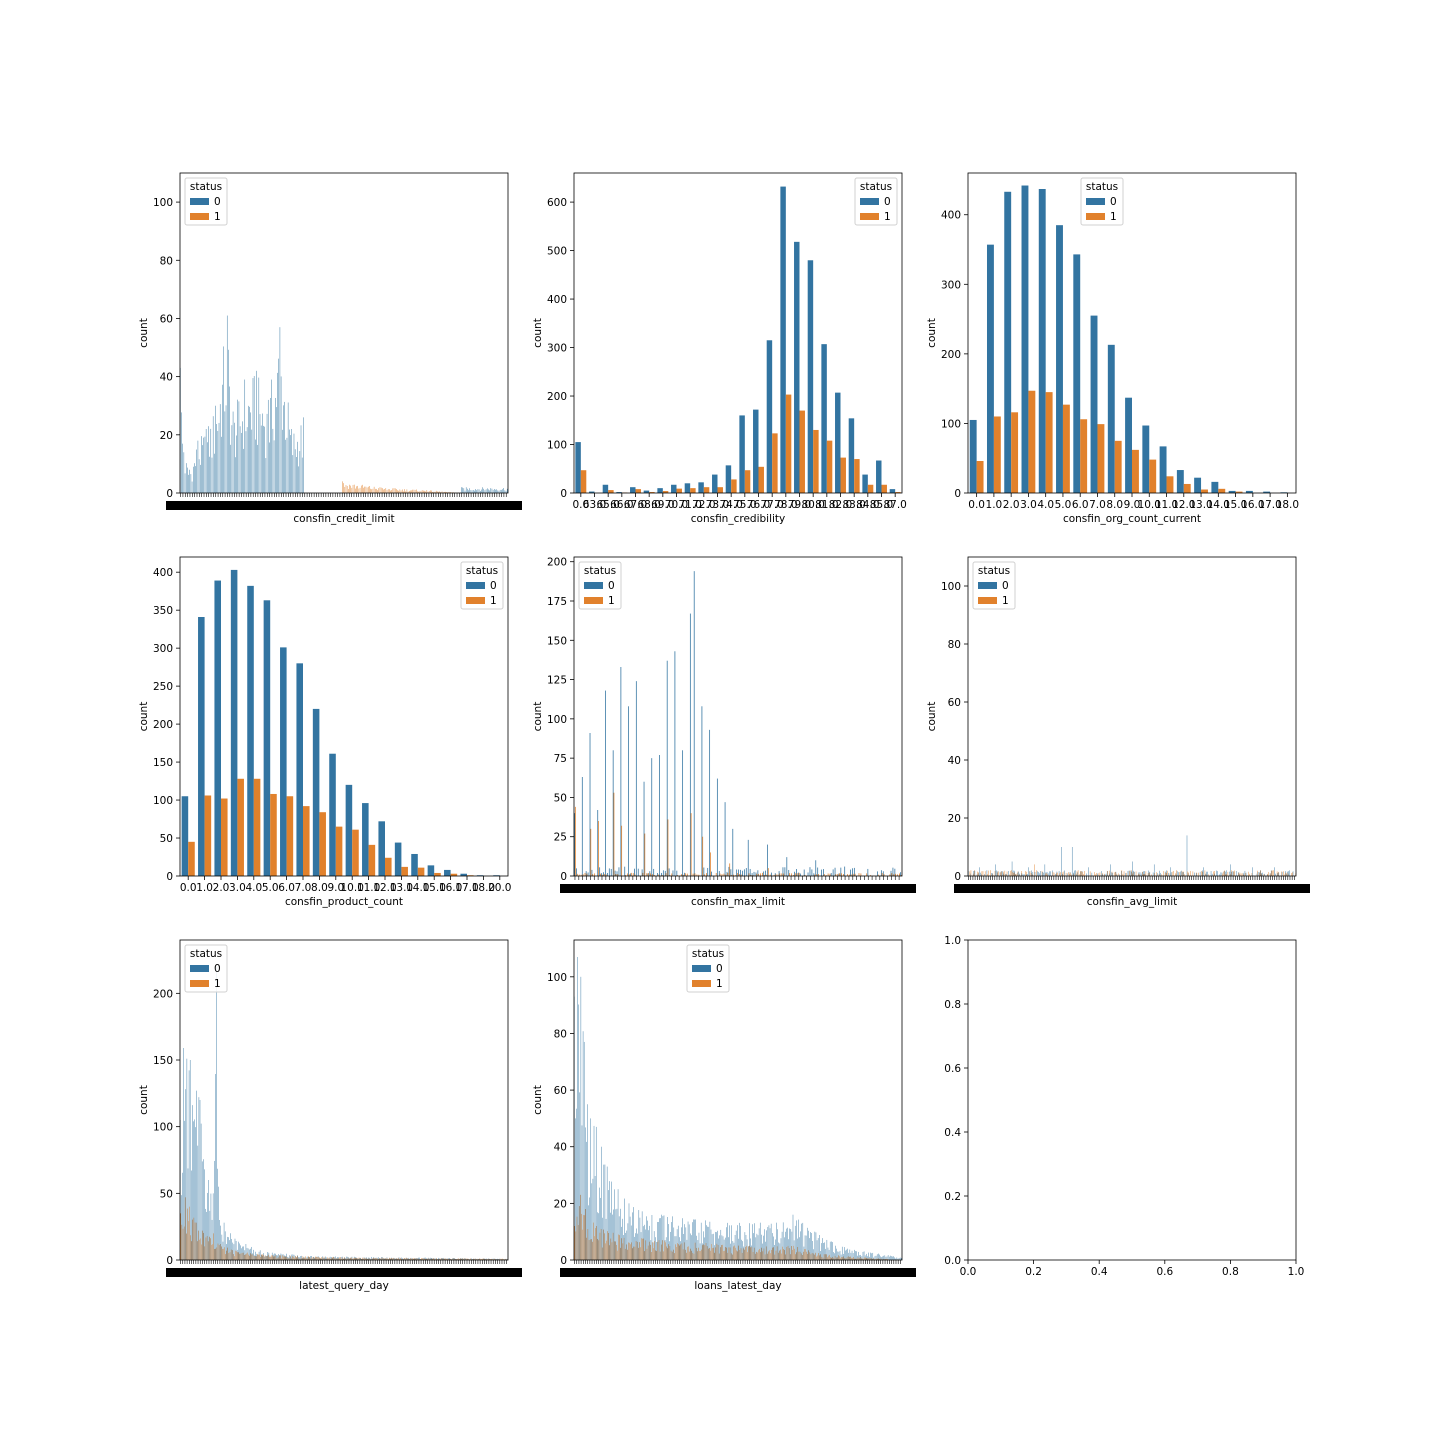 Image resolution: width=1440 pixels, height=1440 pixels. What do you see at coordinates (737, 1286) in the screenshot?
I see `x-axis-label: loans_latest_day` at bounding box center [737, 1286].